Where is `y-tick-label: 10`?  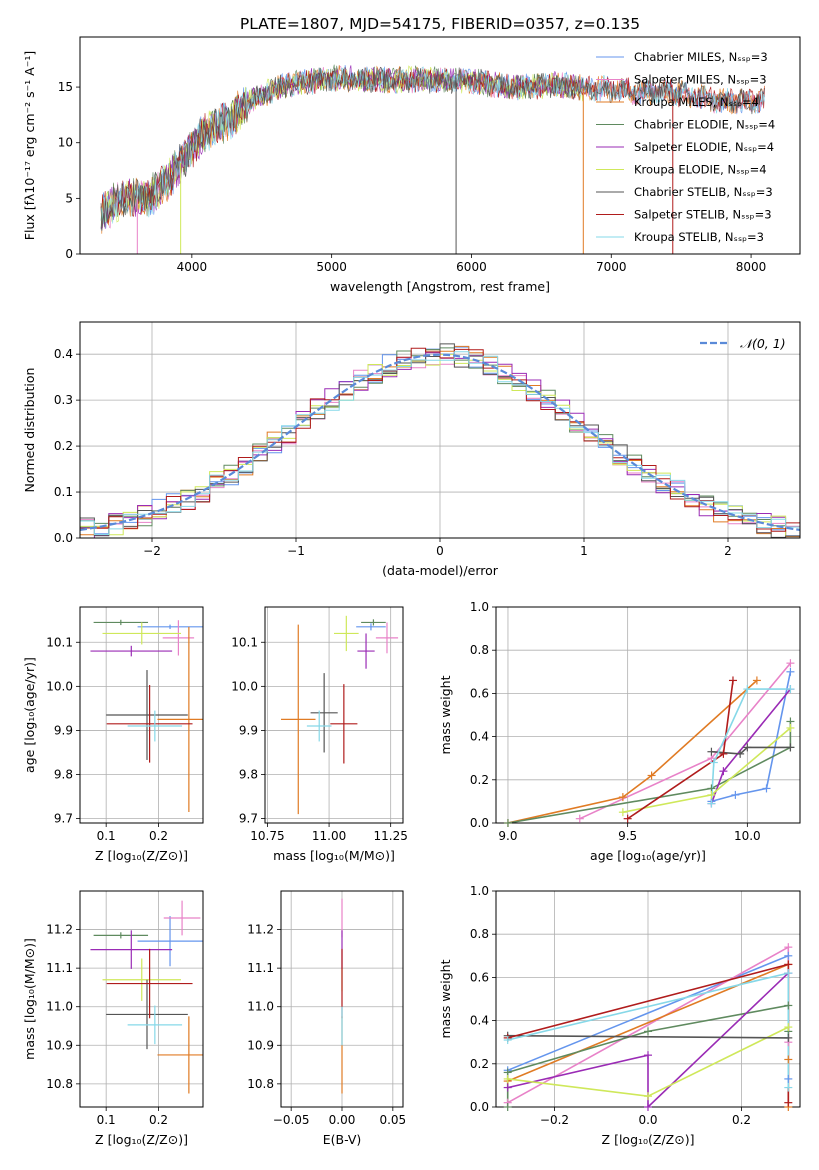
y-tick-label: 10 is located at coordinates (65, 143).